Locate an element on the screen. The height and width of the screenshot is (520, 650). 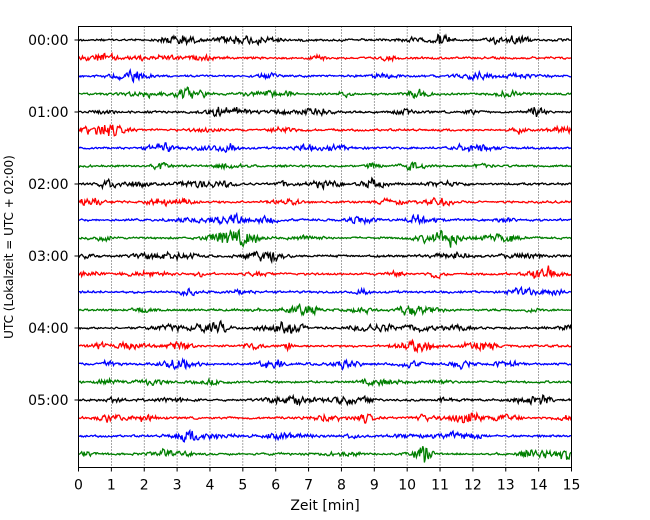
x-tick-label: 0 is located at coordinates (78, 486).